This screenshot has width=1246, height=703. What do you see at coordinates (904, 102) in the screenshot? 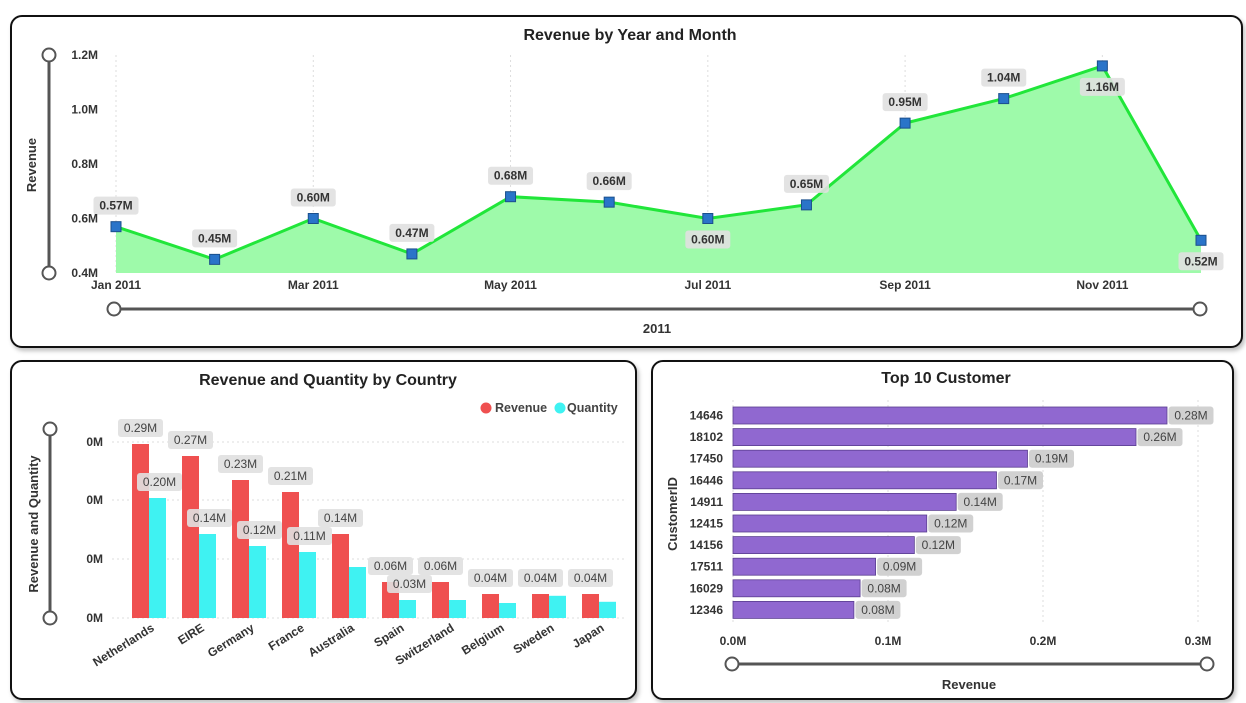
I see `data-label-text: 0.95M` at bounding box center [904, 102].